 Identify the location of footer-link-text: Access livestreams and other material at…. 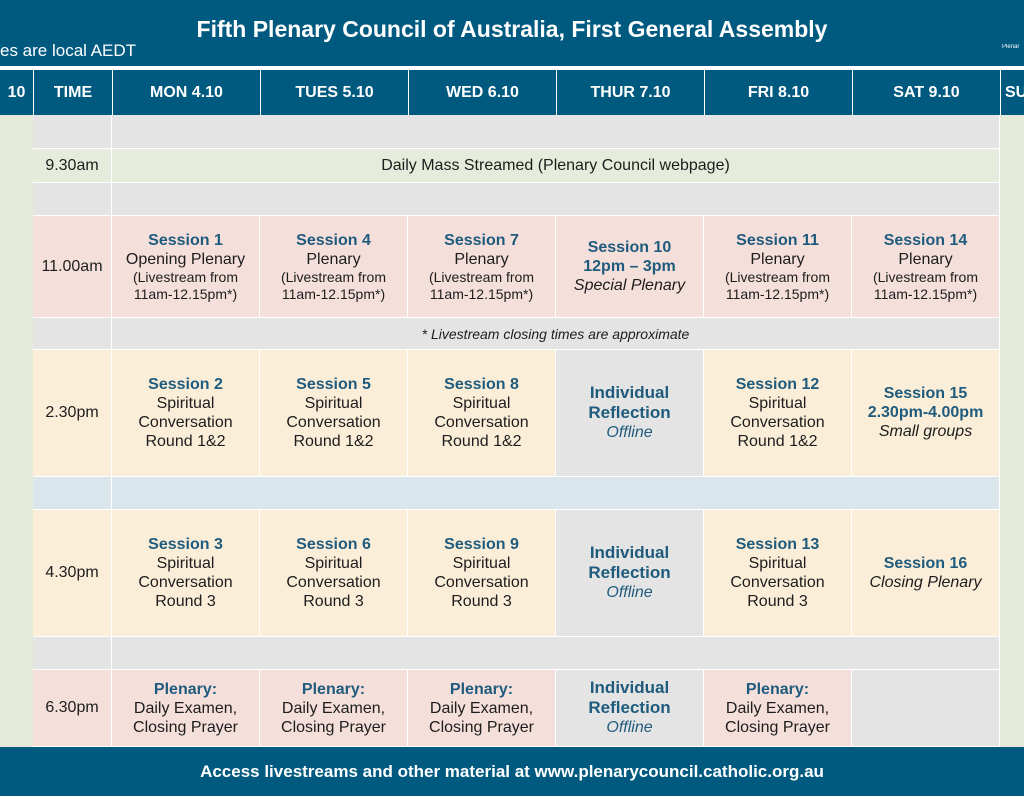
(512, 771).